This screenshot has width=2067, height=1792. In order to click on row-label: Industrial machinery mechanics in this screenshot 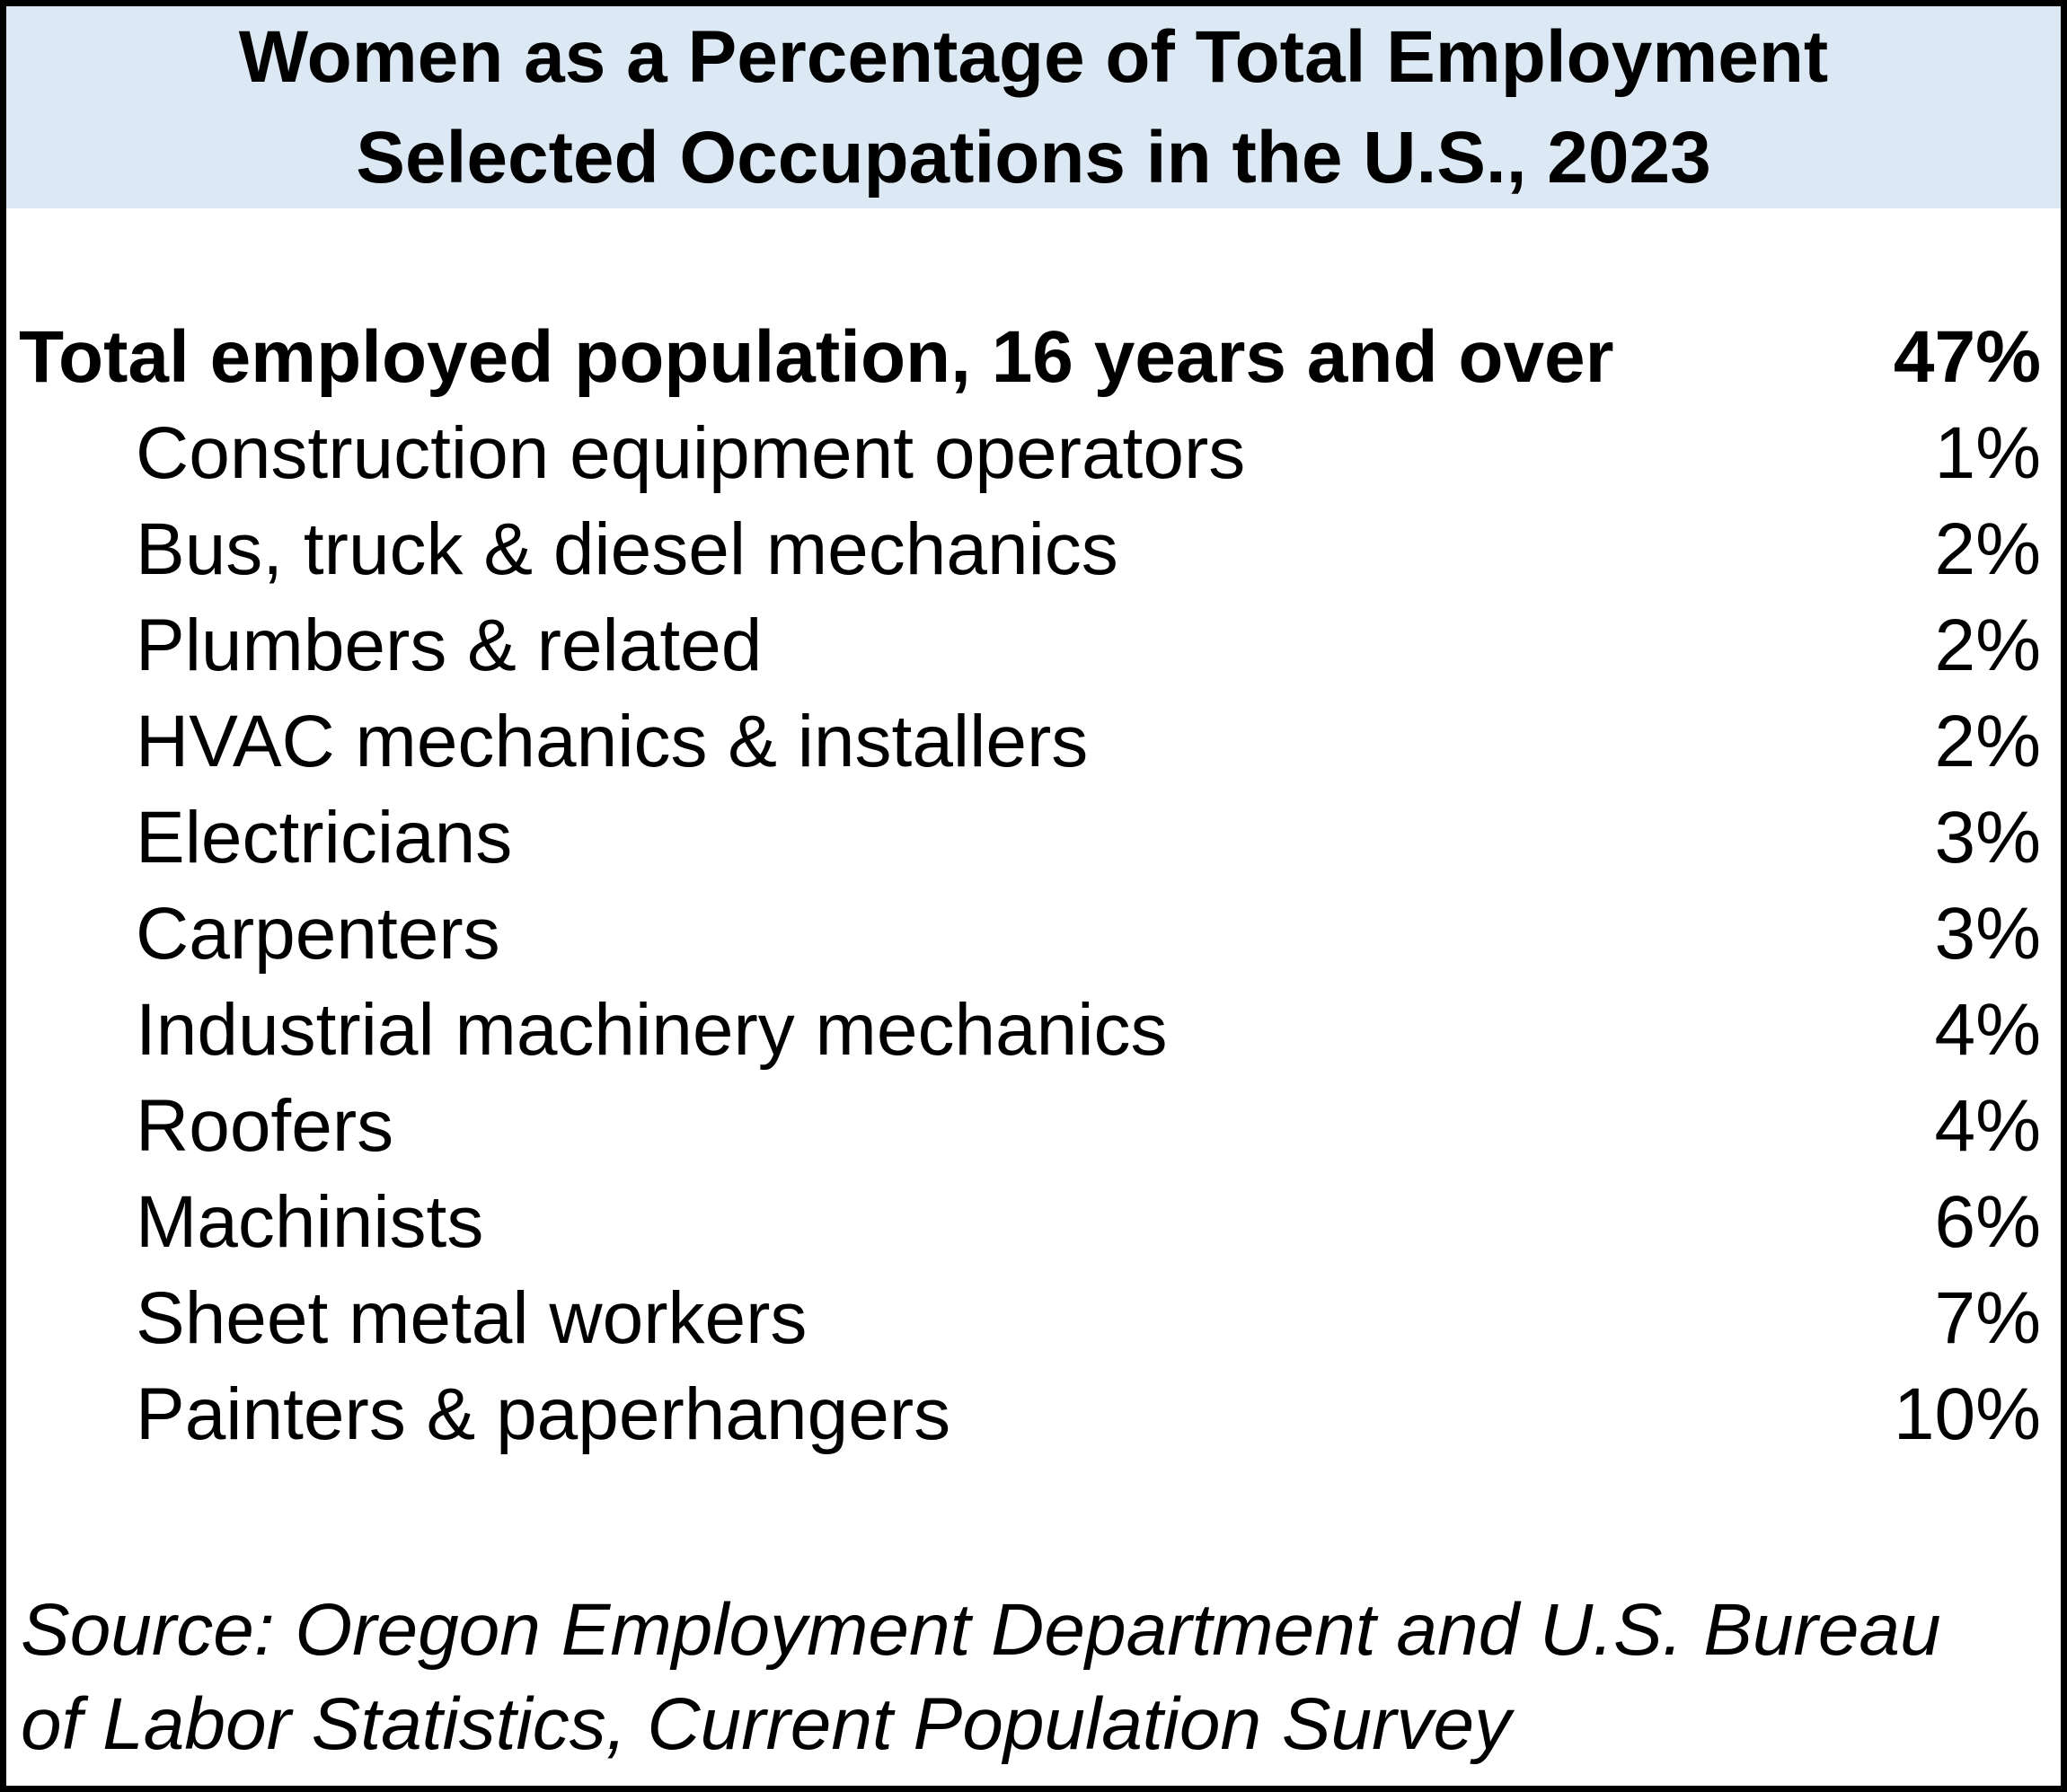, I will do `click(652, 1030)`.